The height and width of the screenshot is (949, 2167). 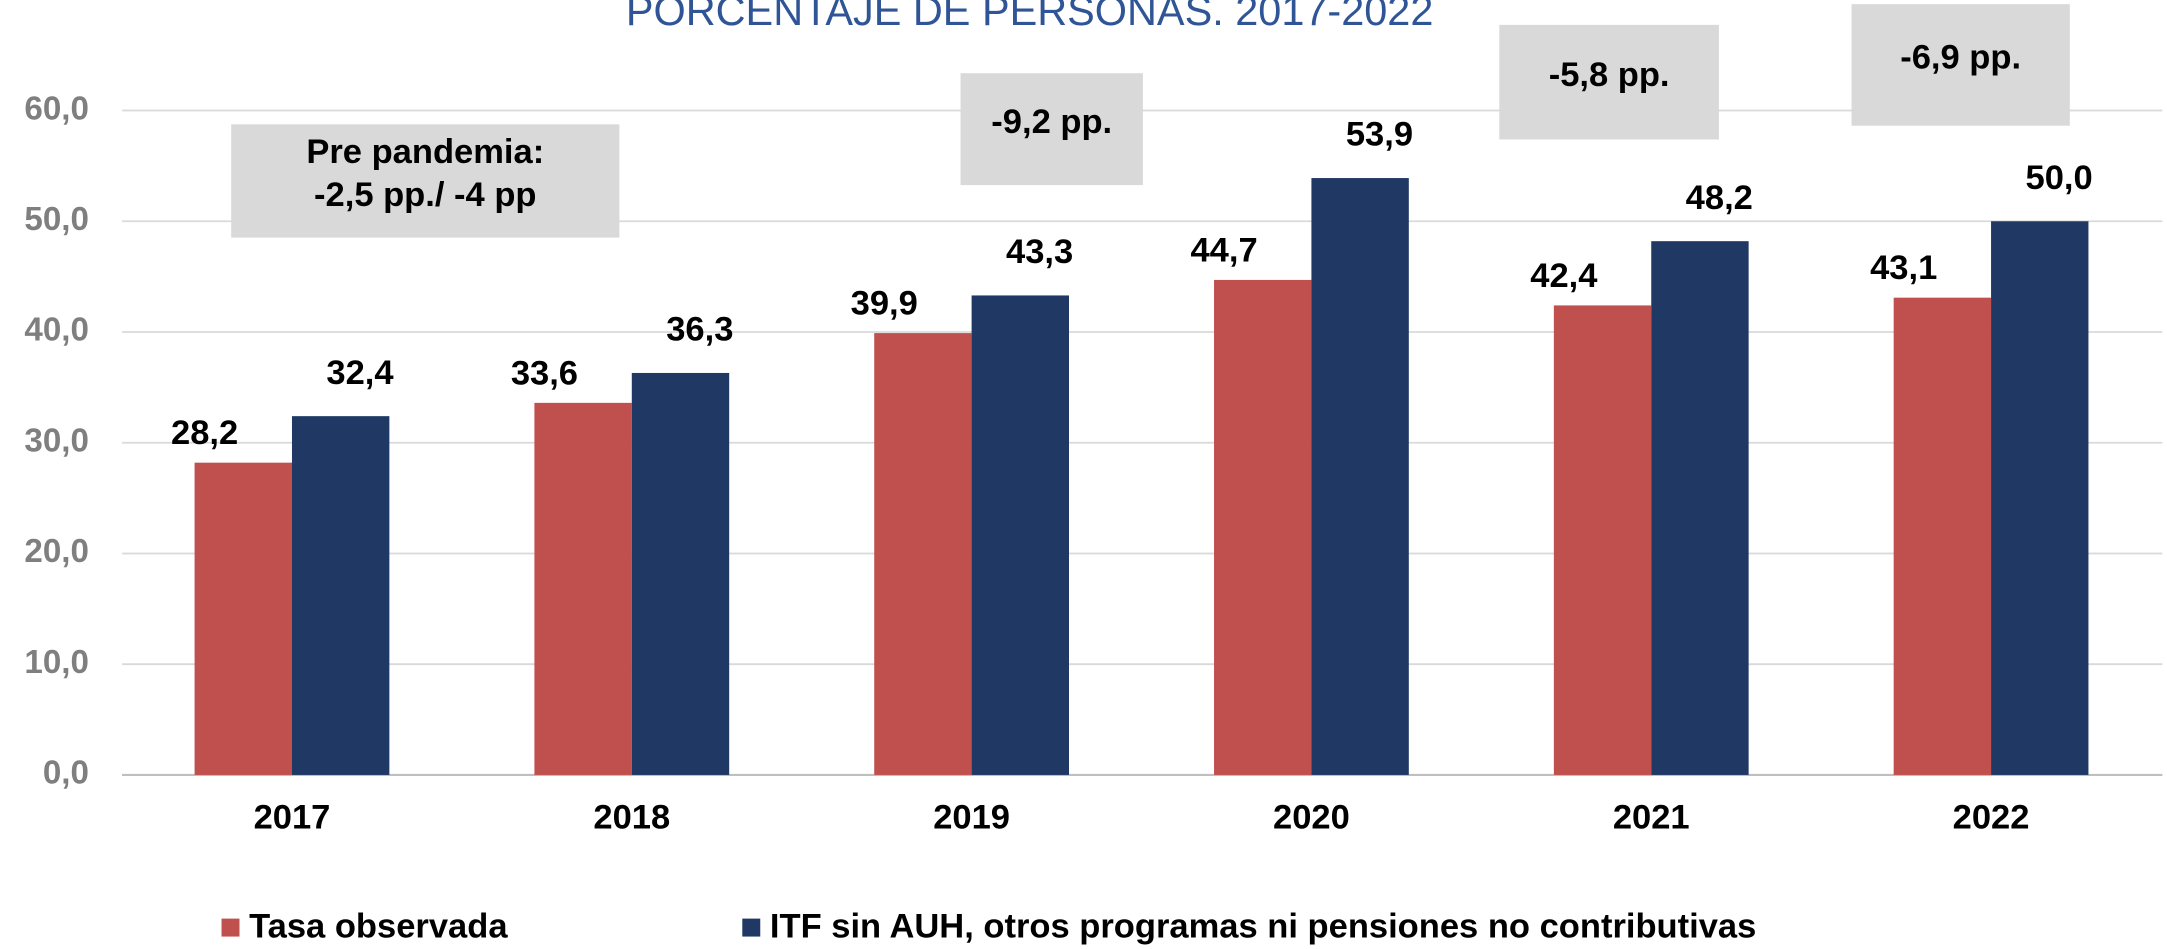 What do you see at coordinates (1051, 122) in the screenshot?
I see `annotation-text: -9,2 pp.` at bounding box center [1051, 122].